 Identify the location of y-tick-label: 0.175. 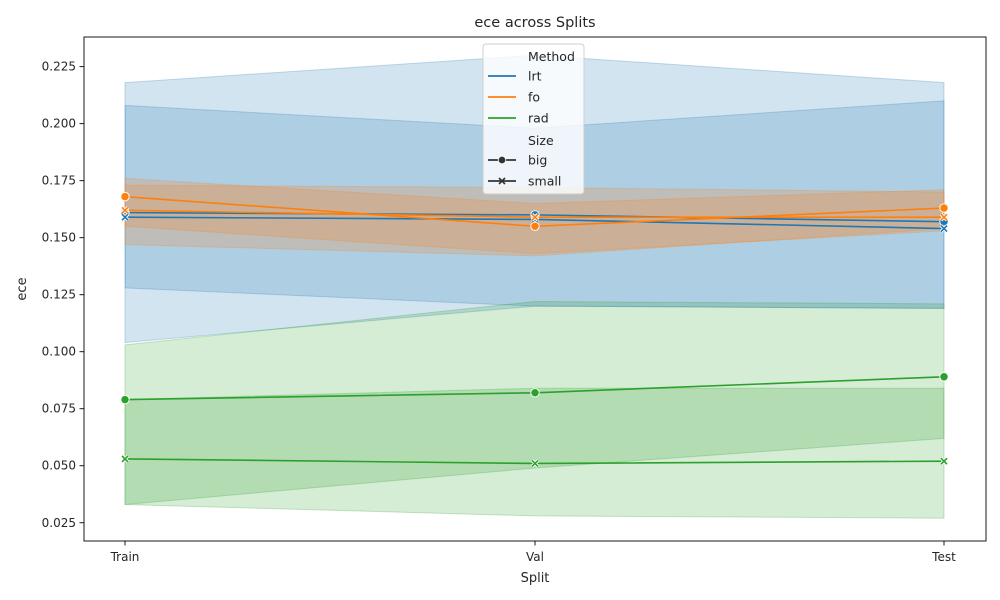
(59, 181).